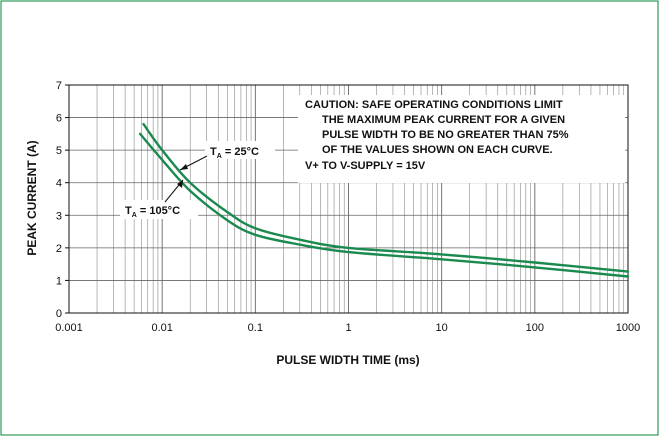  I want to click on x-axis-title: PULSE WIDTH TIME (ms), so click(347, 360).